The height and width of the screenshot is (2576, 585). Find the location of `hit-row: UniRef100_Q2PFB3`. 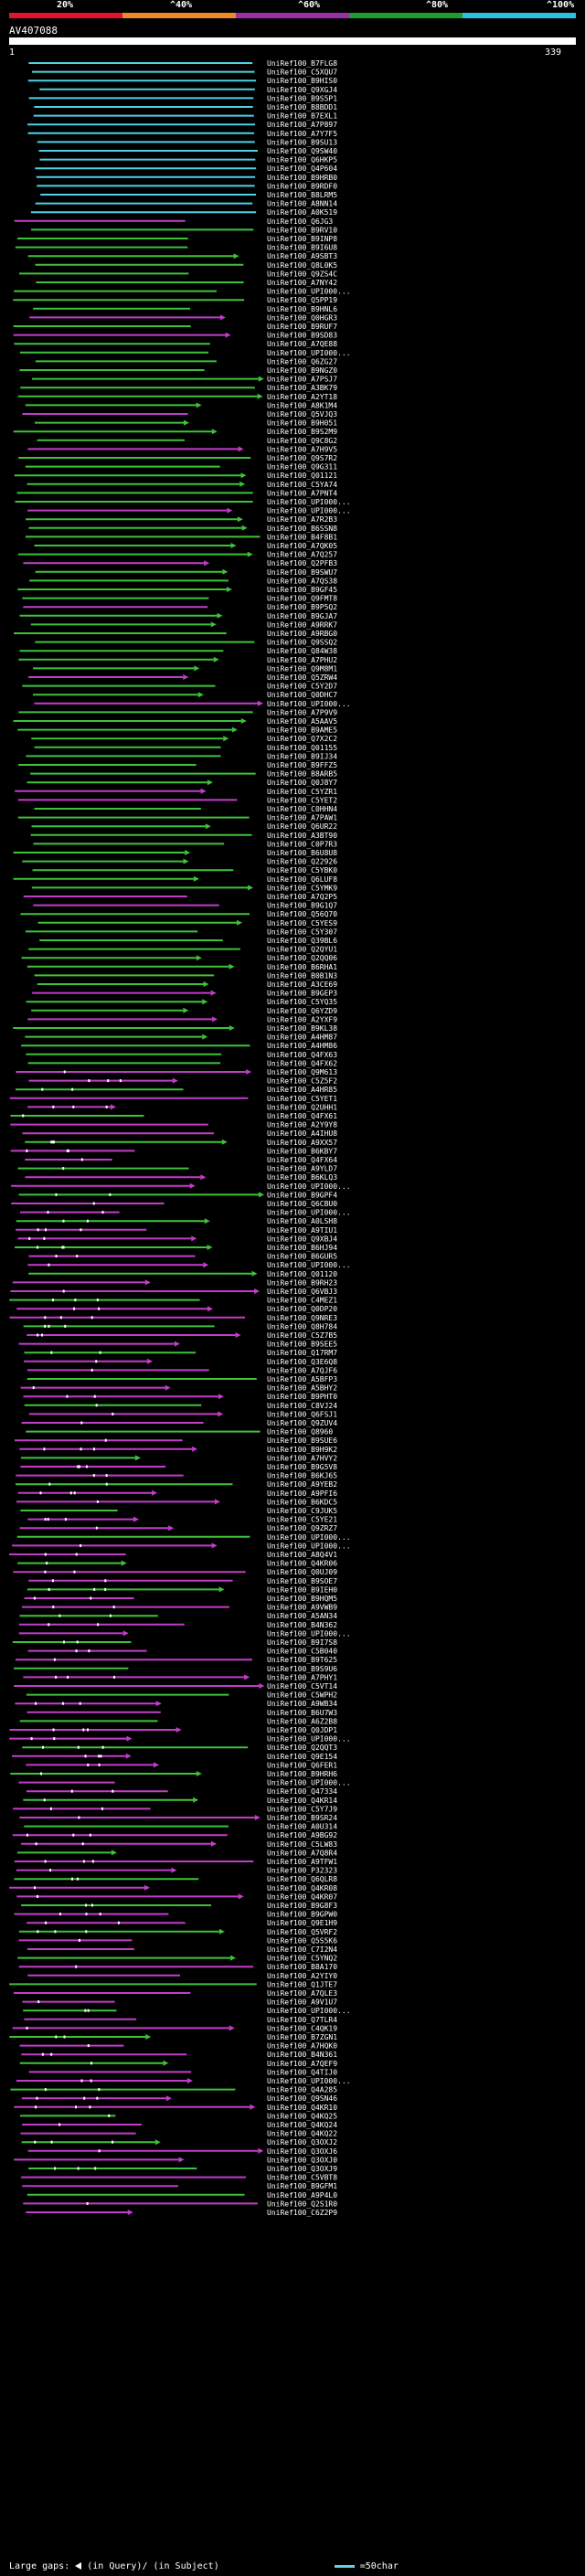

hit-row: UniRef100_Q2PFB3 is located at coordinates (180, 563).